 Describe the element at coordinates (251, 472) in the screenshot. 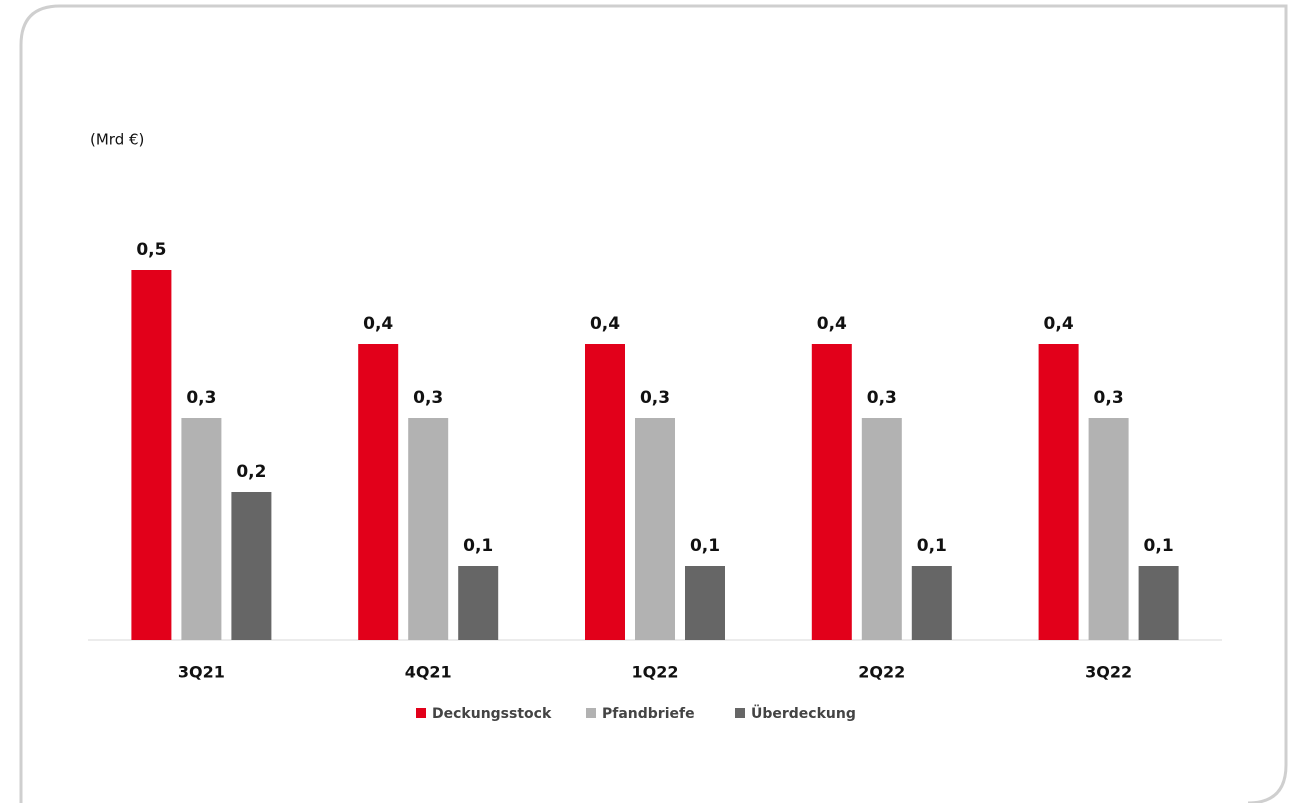

I see `value-label: 0,2` at that location.